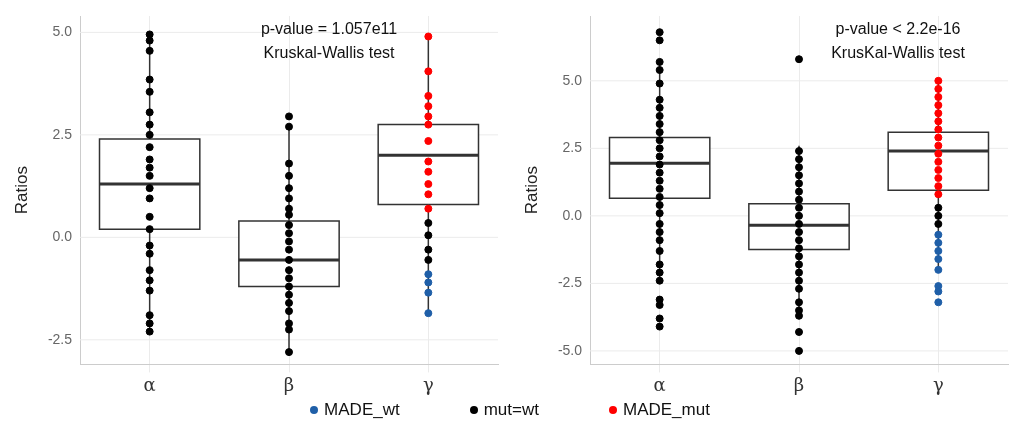  Describe the element at coordinates (898, 53) in the screenshot. I see `annotation: KrusKal-Wallis test` at that location.